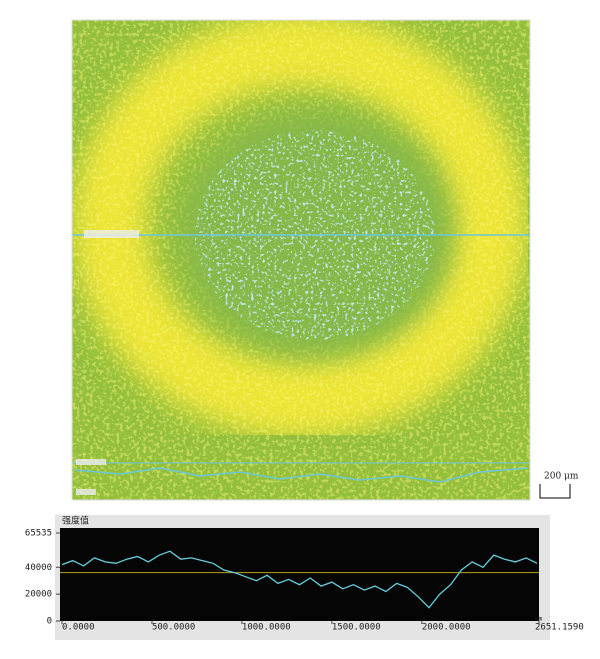  I want to click on scale-bar, so click(555, 491).